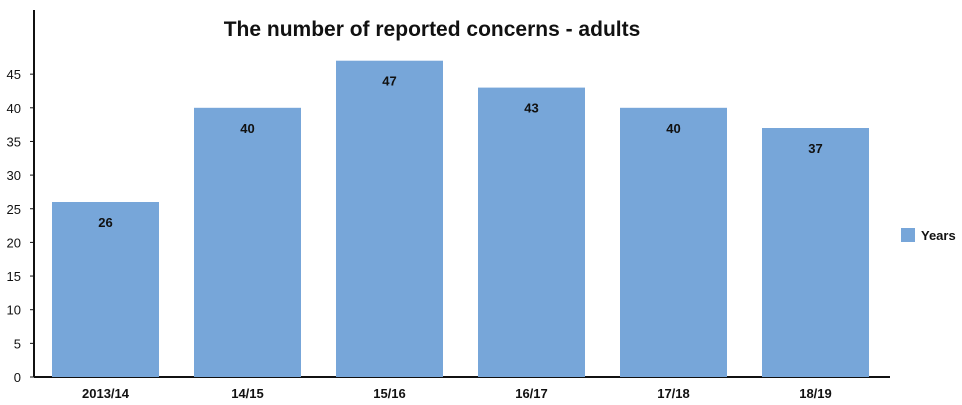  Describe the element at coordinates (14, 209) in the screenshot. I see `y-tick-label: 25` at that location.